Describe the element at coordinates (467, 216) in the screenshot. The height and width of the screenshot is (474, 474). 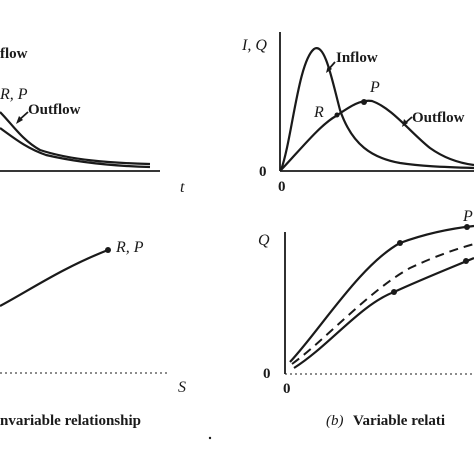
I see `panel-b-bottom-p-label: P` at that location.